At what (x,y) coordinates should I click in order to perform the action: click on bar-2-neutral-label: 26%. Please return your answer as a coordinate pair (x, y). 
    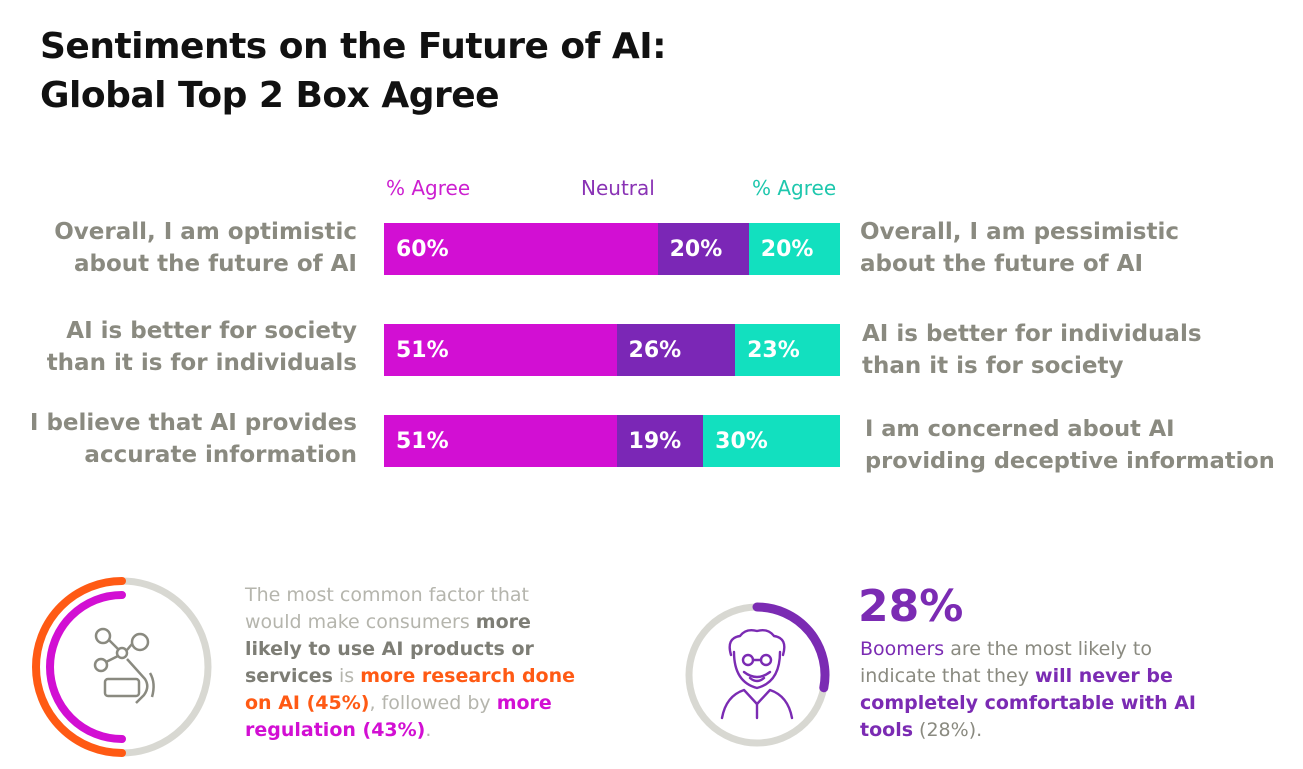
    Looking at the image, I should click on (655, 350).